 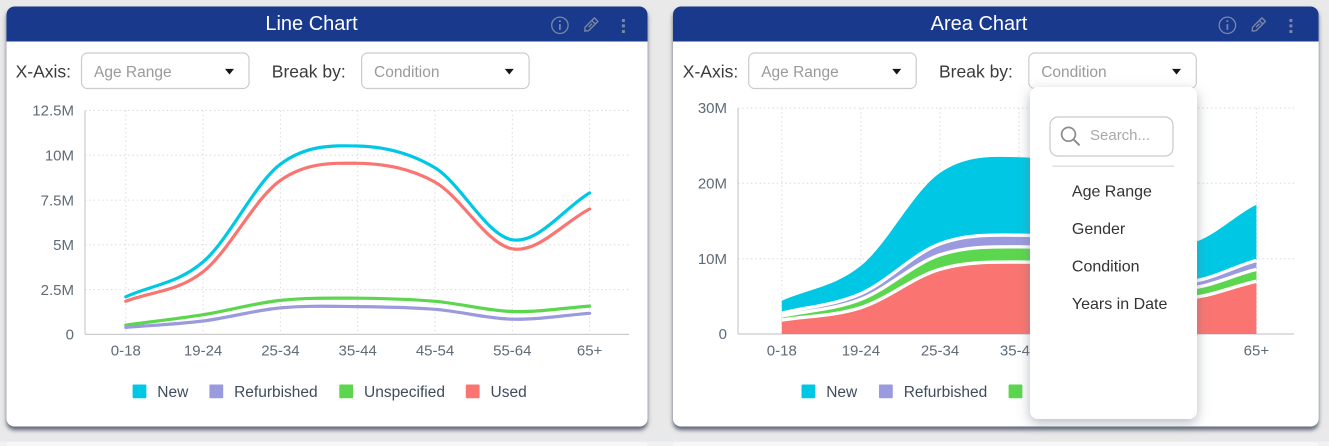 What do you see at coordinates (435, 351) in the screenshot?
I see `svg-text: 45-54` at bounding box center [435, 351].